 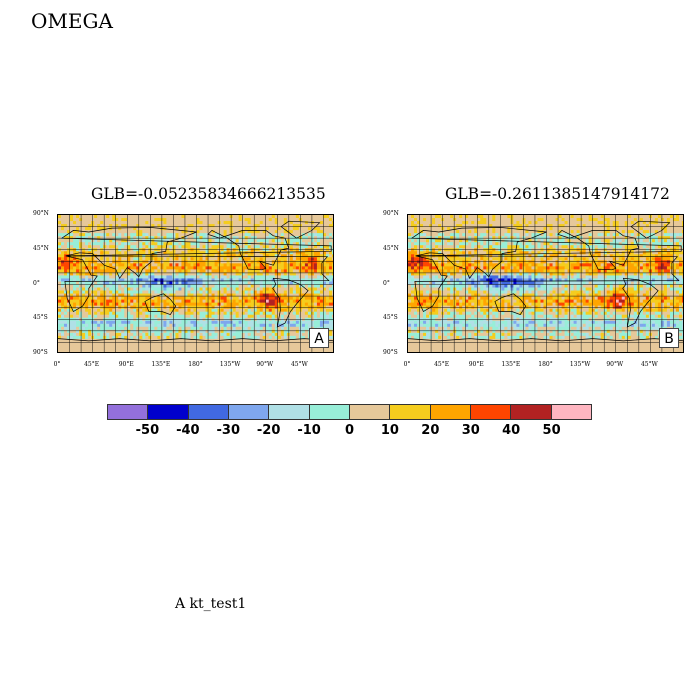 I want to click on colorbar-label: 10, so click(x=389, y=430).